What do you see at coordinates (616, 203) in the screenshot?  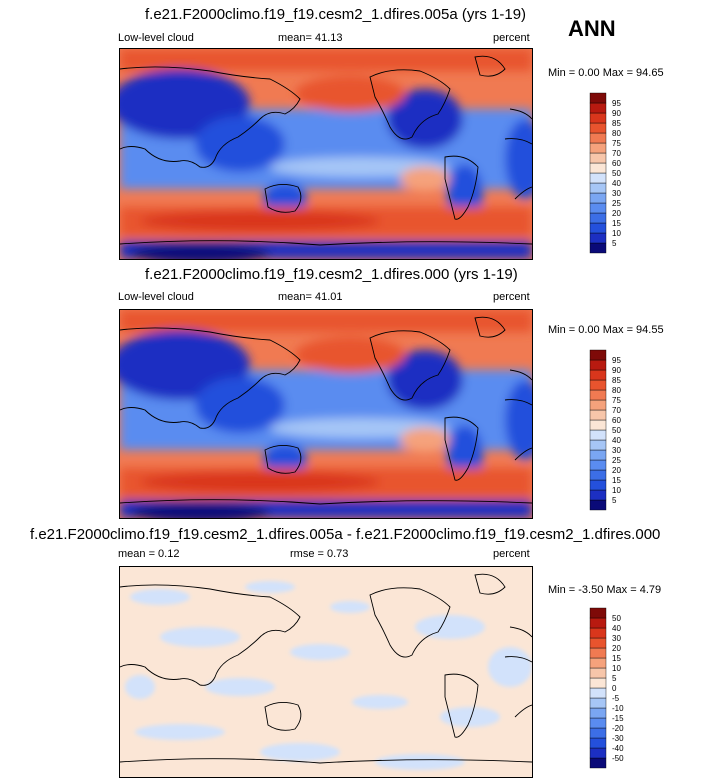 I see `colorbar-tick-label: 25` at bounding box center [616, 203].